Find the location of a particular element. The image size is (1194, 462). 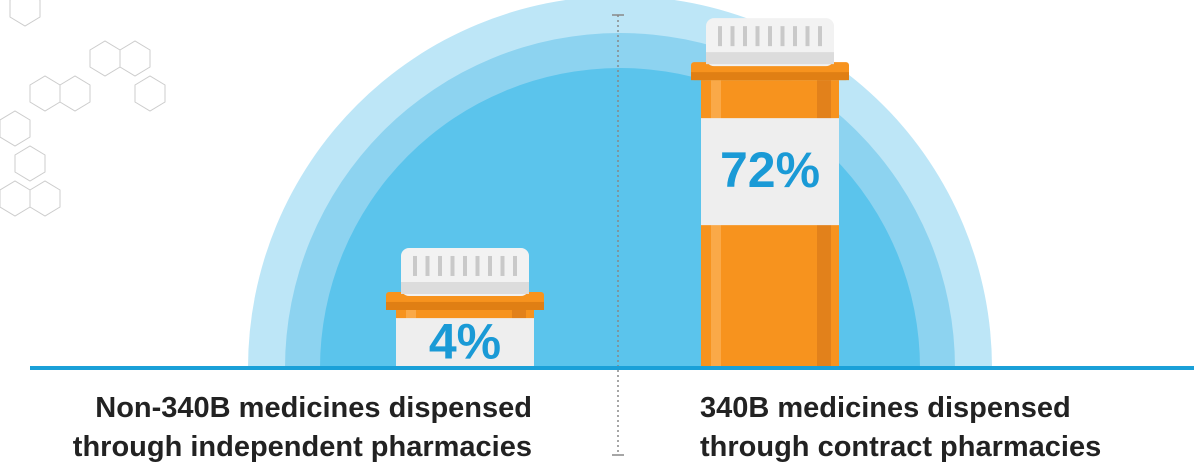

hexagon-decoration is located at coordinates (83, 108).